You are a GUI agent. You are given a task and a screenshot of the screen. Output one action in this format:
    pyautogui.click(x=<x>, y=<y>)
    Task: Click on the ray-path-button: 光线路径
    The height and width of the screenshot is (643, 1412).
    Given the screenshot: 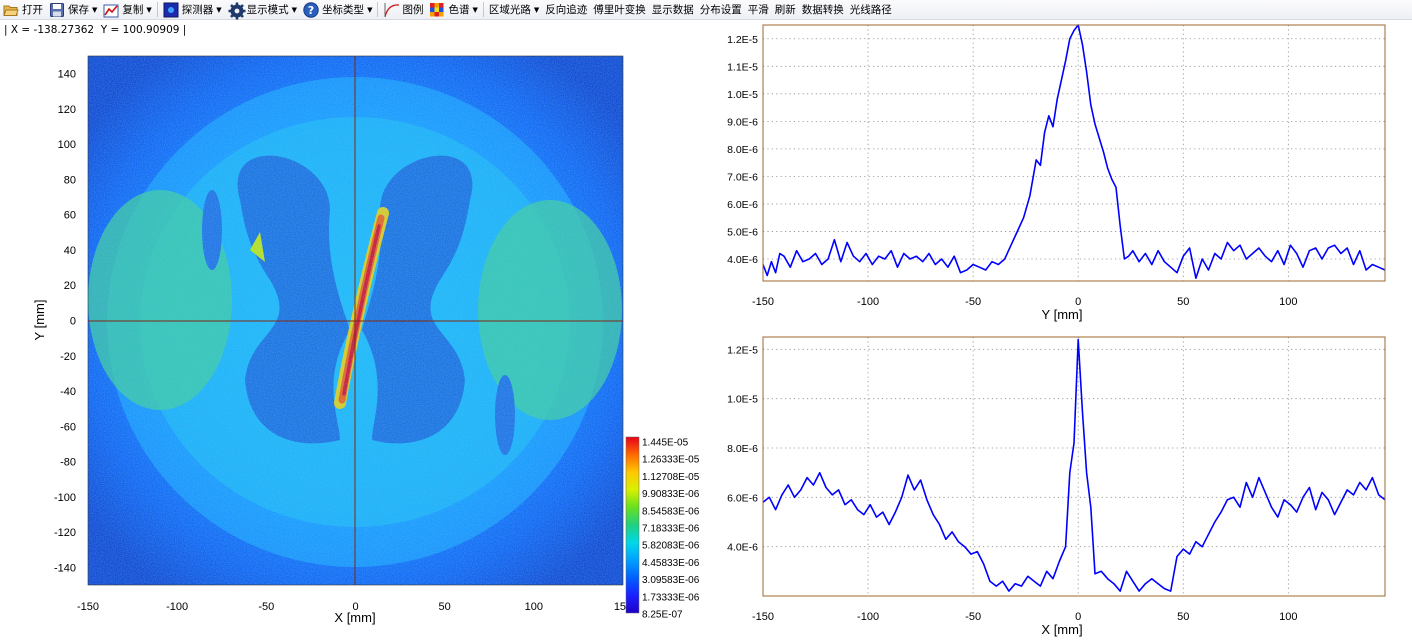 What is the action you would take?
    pyautogui.click(x=871, y=9)
    